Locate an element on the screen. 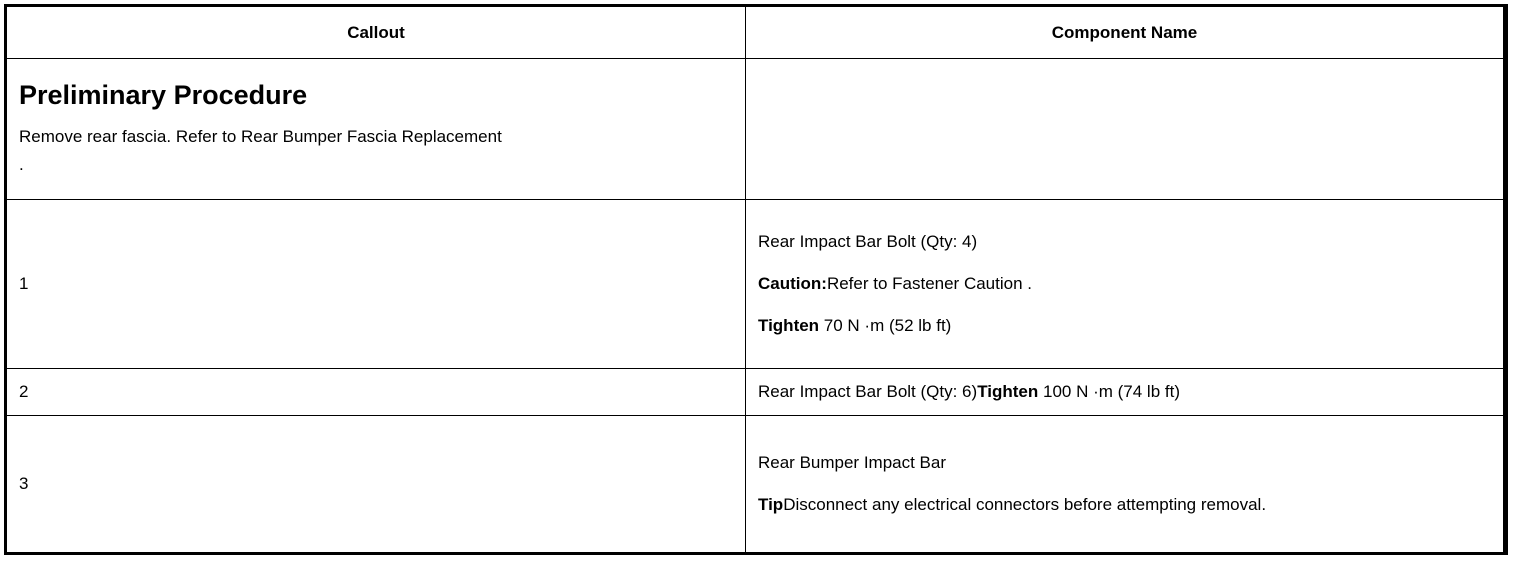  tighten-text: 70 N ·m (52 lb ft) is located at coordinates (885, 325).